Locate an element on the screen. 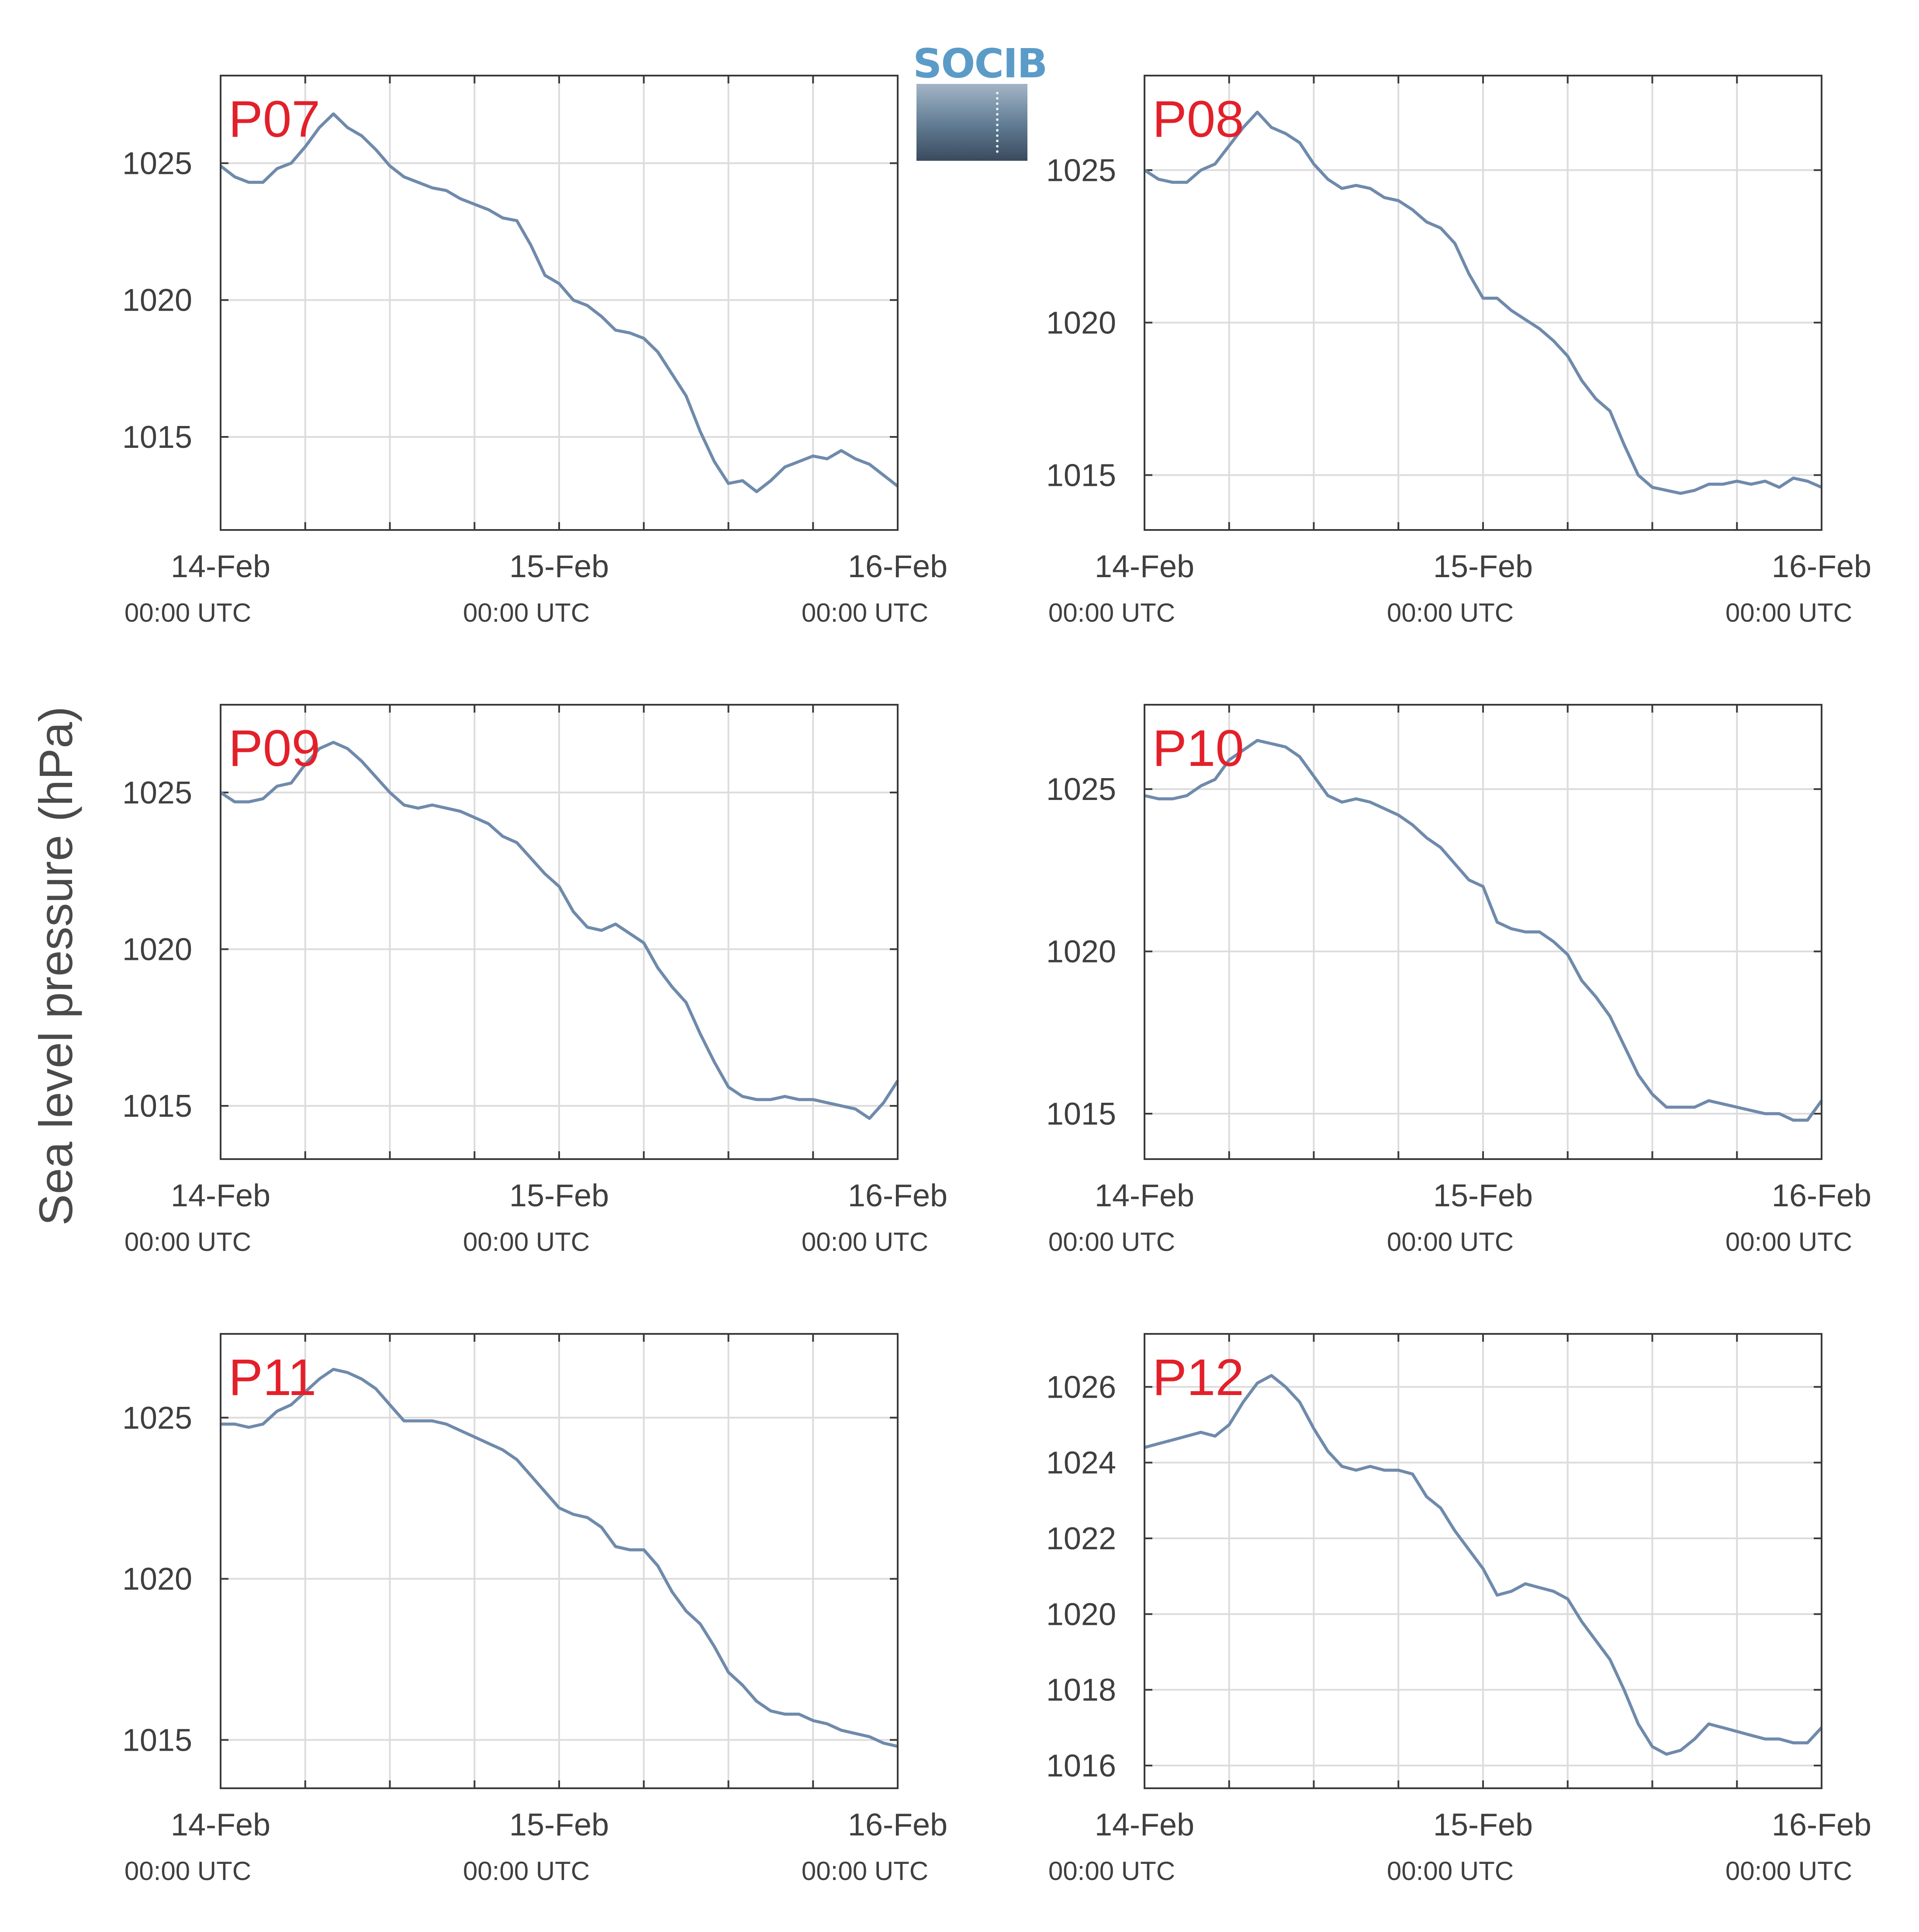 Image resolution: width=1919 pixels, height=1932 pixels. y-tick-label: 1024 is located at coordinates (1081, 1463).